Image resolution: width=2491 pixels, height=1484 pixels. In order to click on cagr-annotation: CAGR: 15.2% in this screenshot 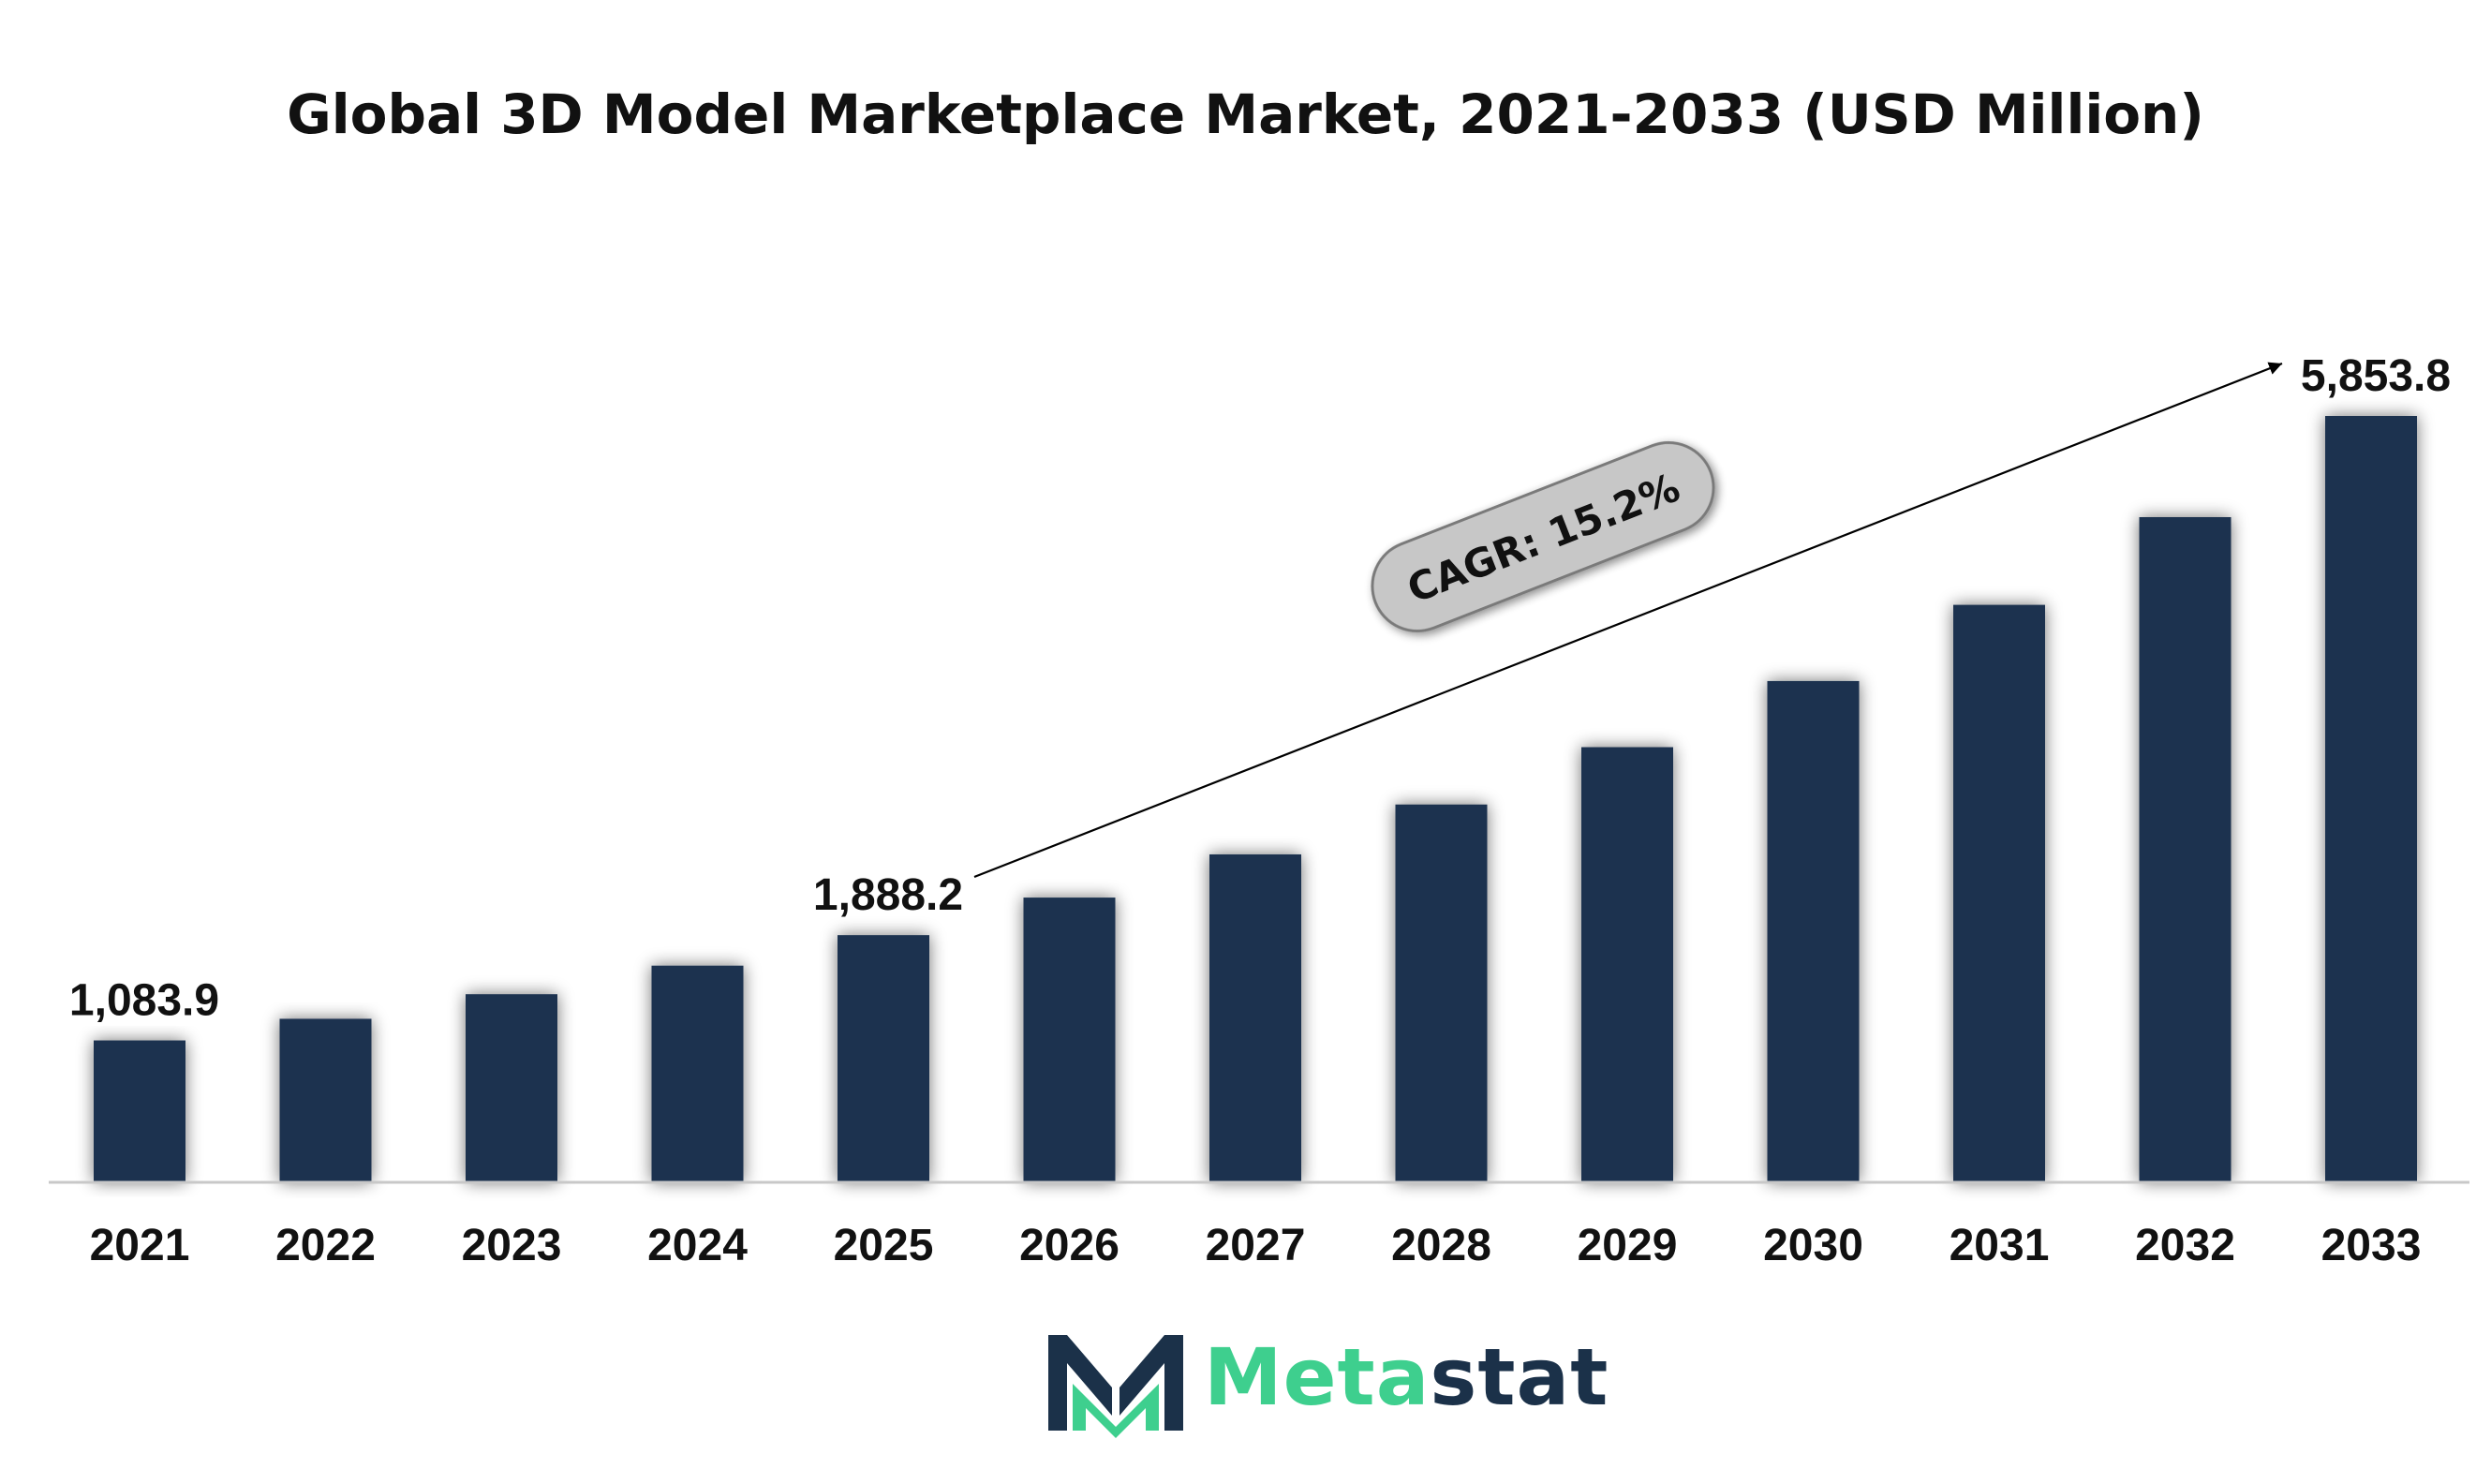, I will do `click(1543, 536)`.